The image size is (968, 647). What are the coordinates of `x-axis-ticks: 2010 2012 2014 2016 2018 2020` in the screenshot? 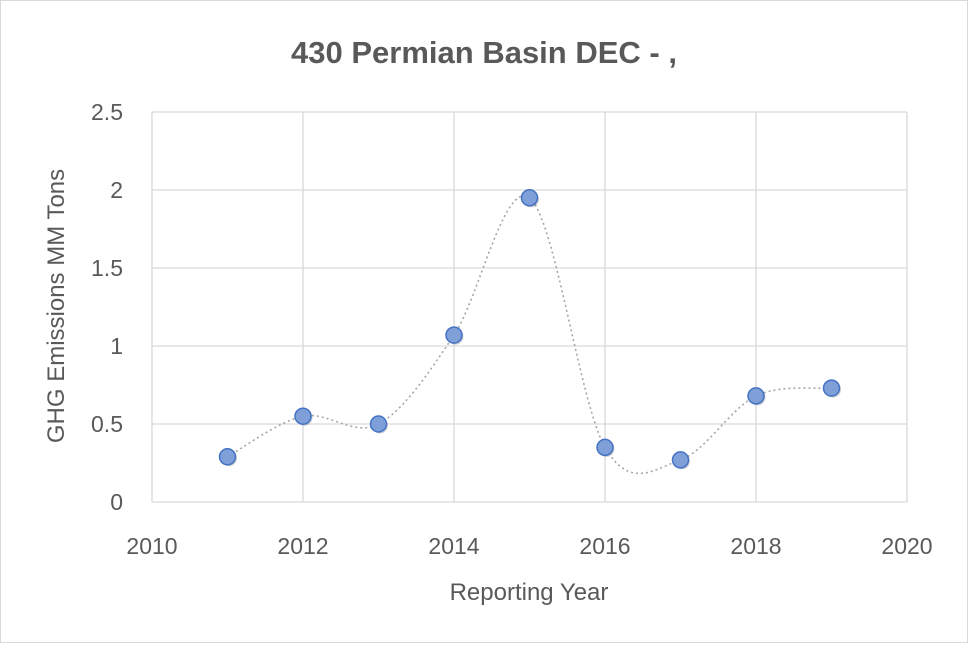 It's located at (529, 546).